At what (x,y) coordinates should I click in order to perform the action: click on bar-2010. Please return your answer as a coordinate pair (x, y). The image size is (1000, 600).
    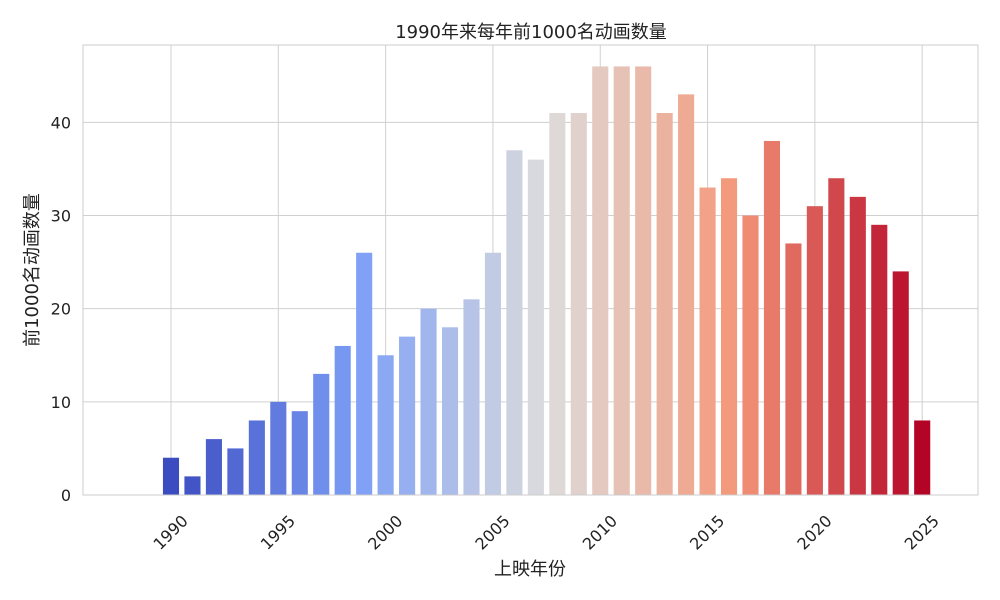
    Looking at the image, I should click on (600, 280).